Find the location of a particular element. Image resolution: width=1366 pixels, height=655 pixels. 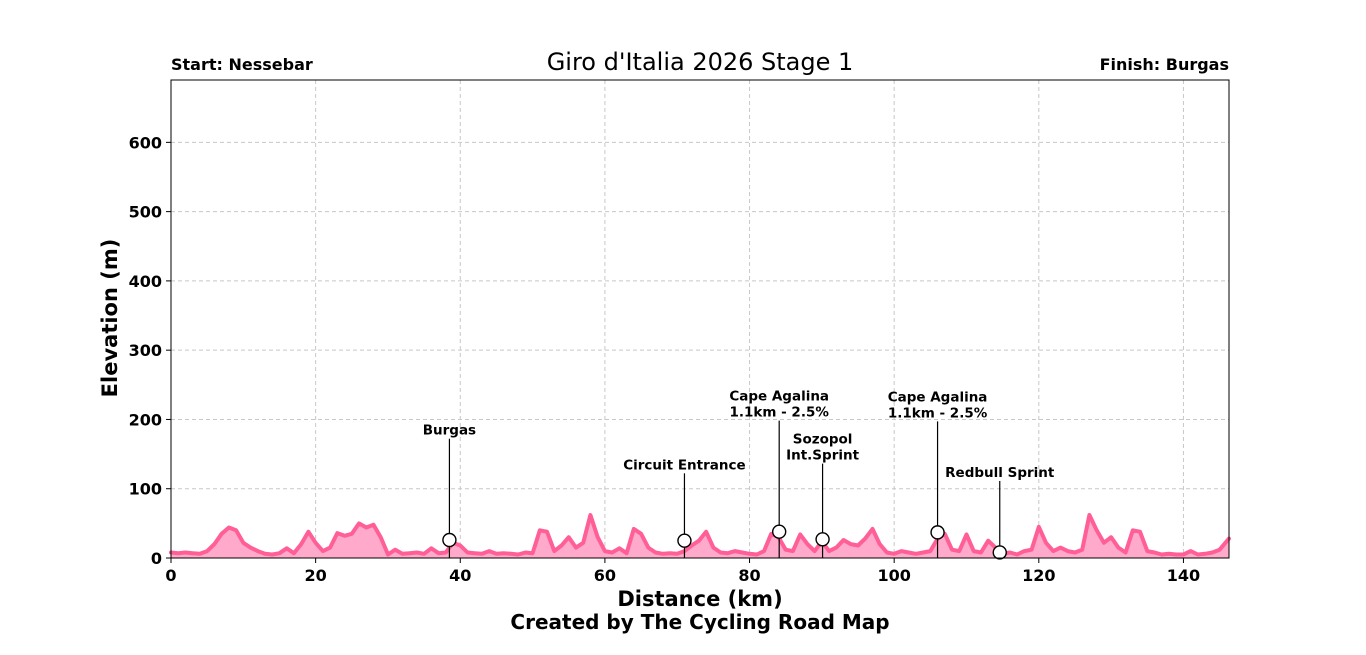

y-tick-label: 0 is located at coordinates (156, 558).